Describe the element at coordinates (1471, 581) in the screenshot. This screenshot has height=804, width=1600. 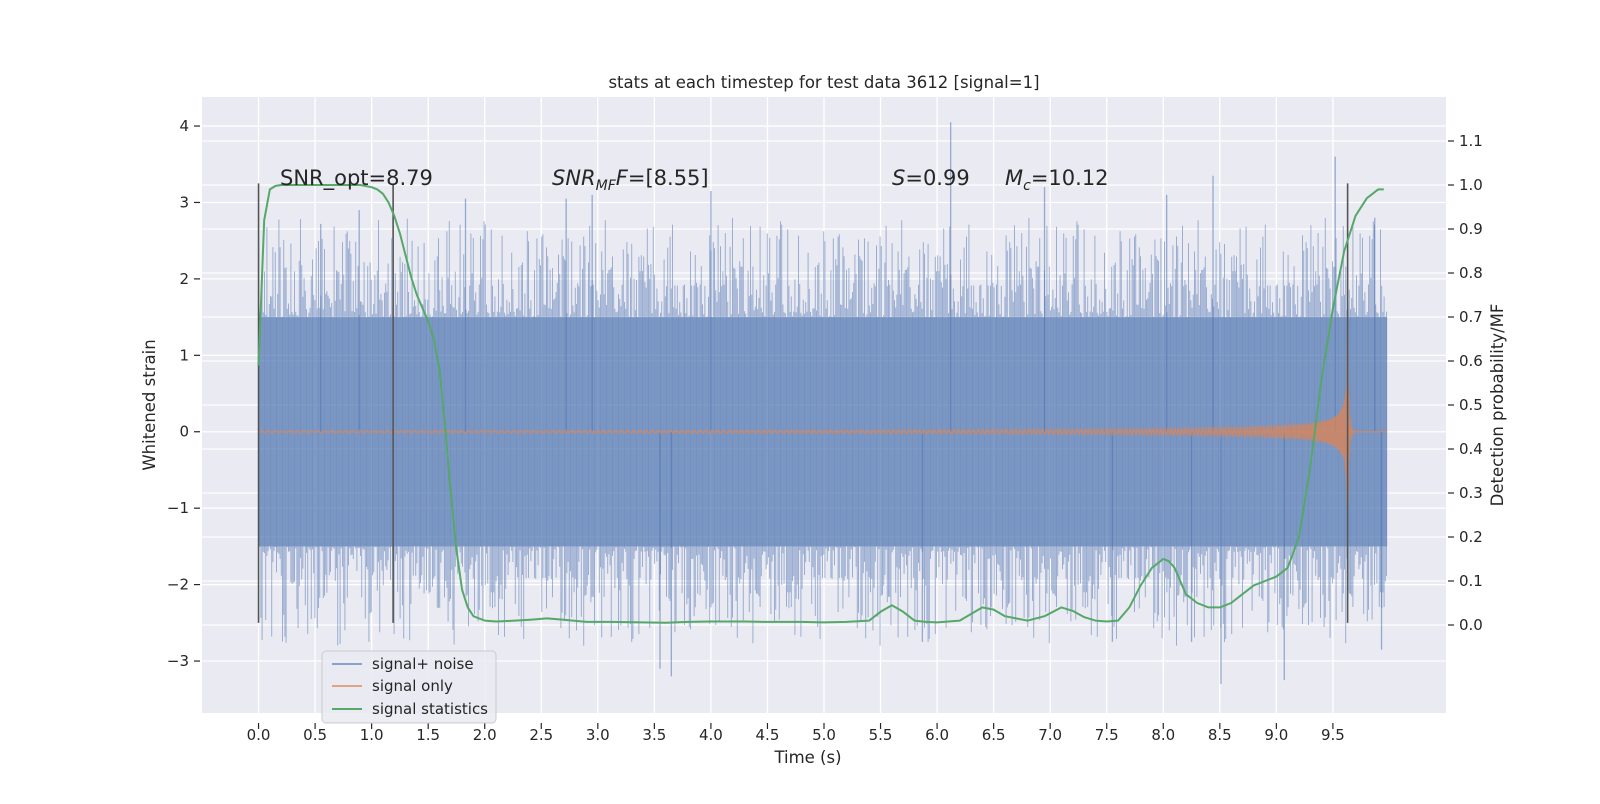
I see `y2-tick-label: 0.1` at that location.